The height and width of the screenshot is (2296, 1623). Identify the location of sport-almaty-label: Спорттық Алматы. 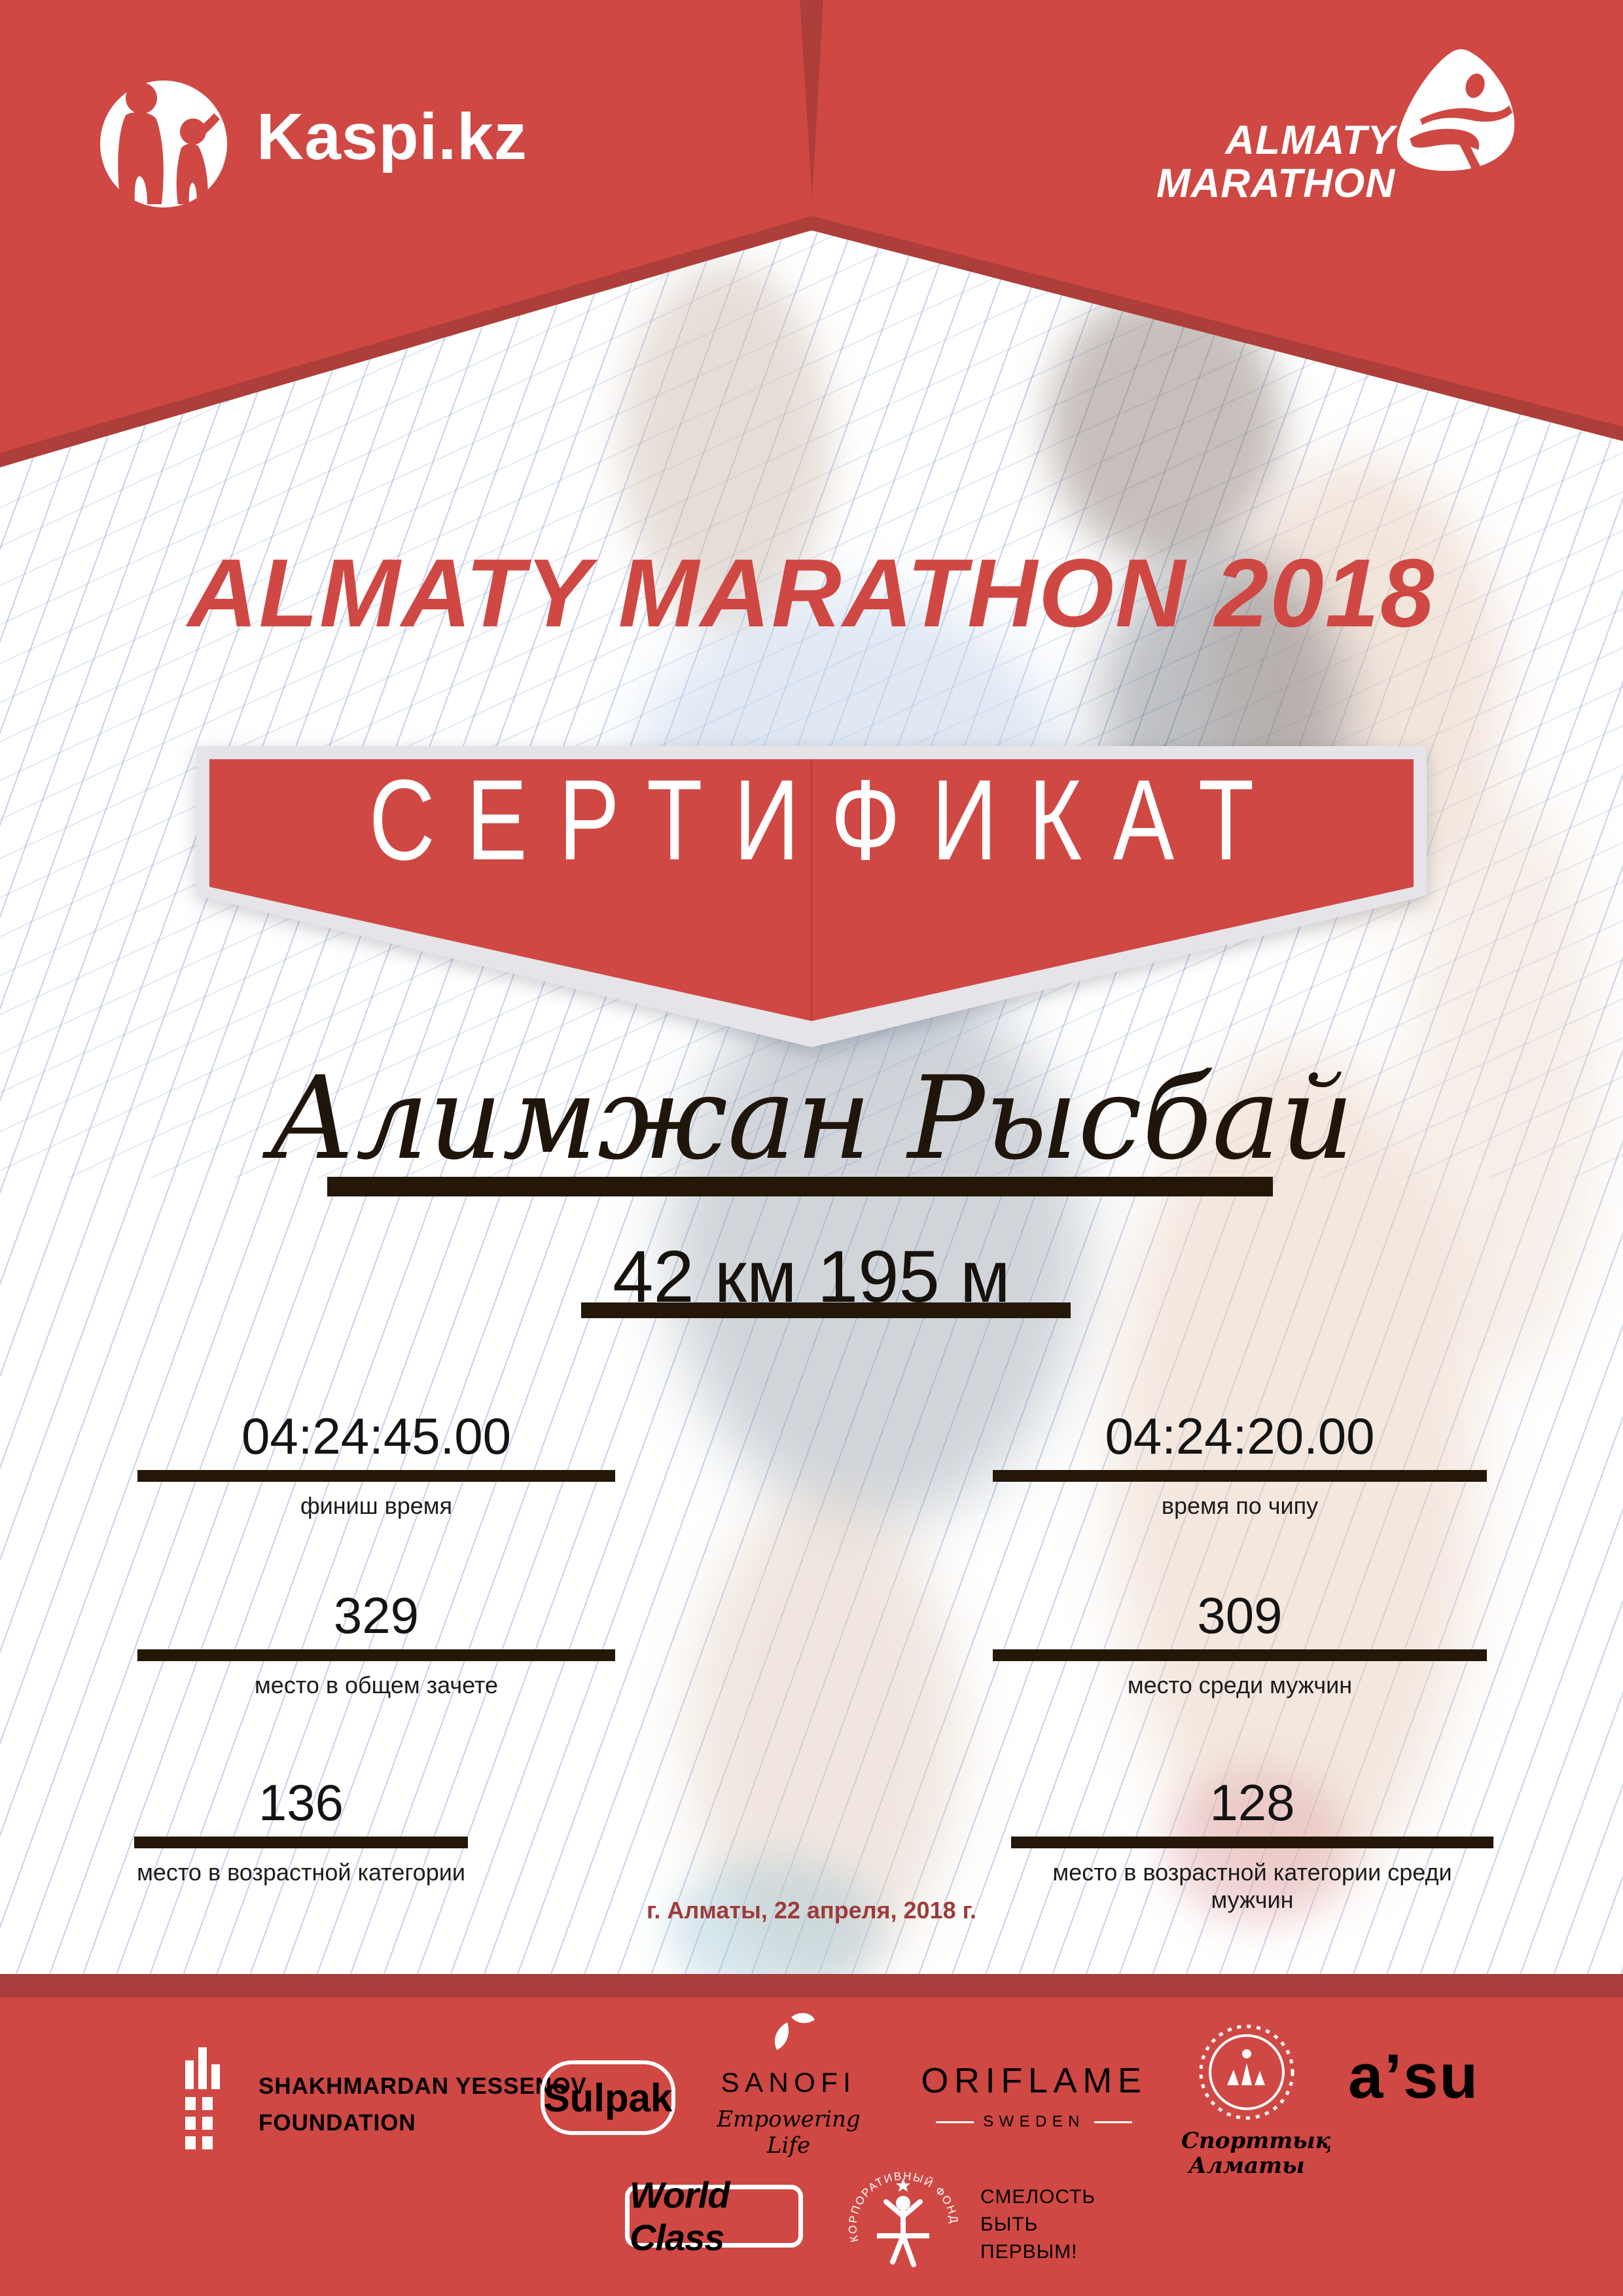
(1256, 2153).